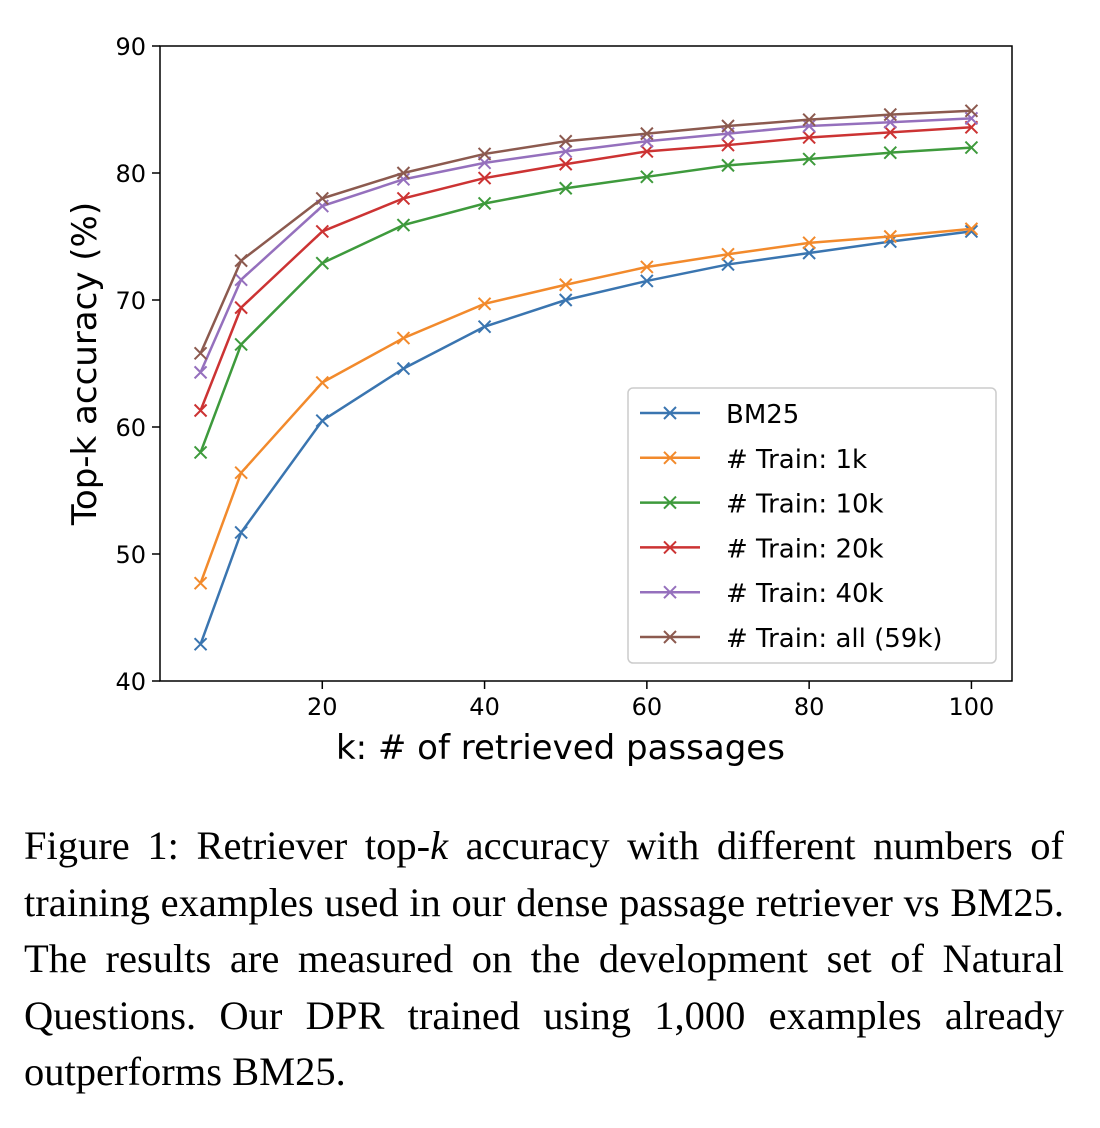  I want to click on x-tick-label: 100, so click(972, 707).